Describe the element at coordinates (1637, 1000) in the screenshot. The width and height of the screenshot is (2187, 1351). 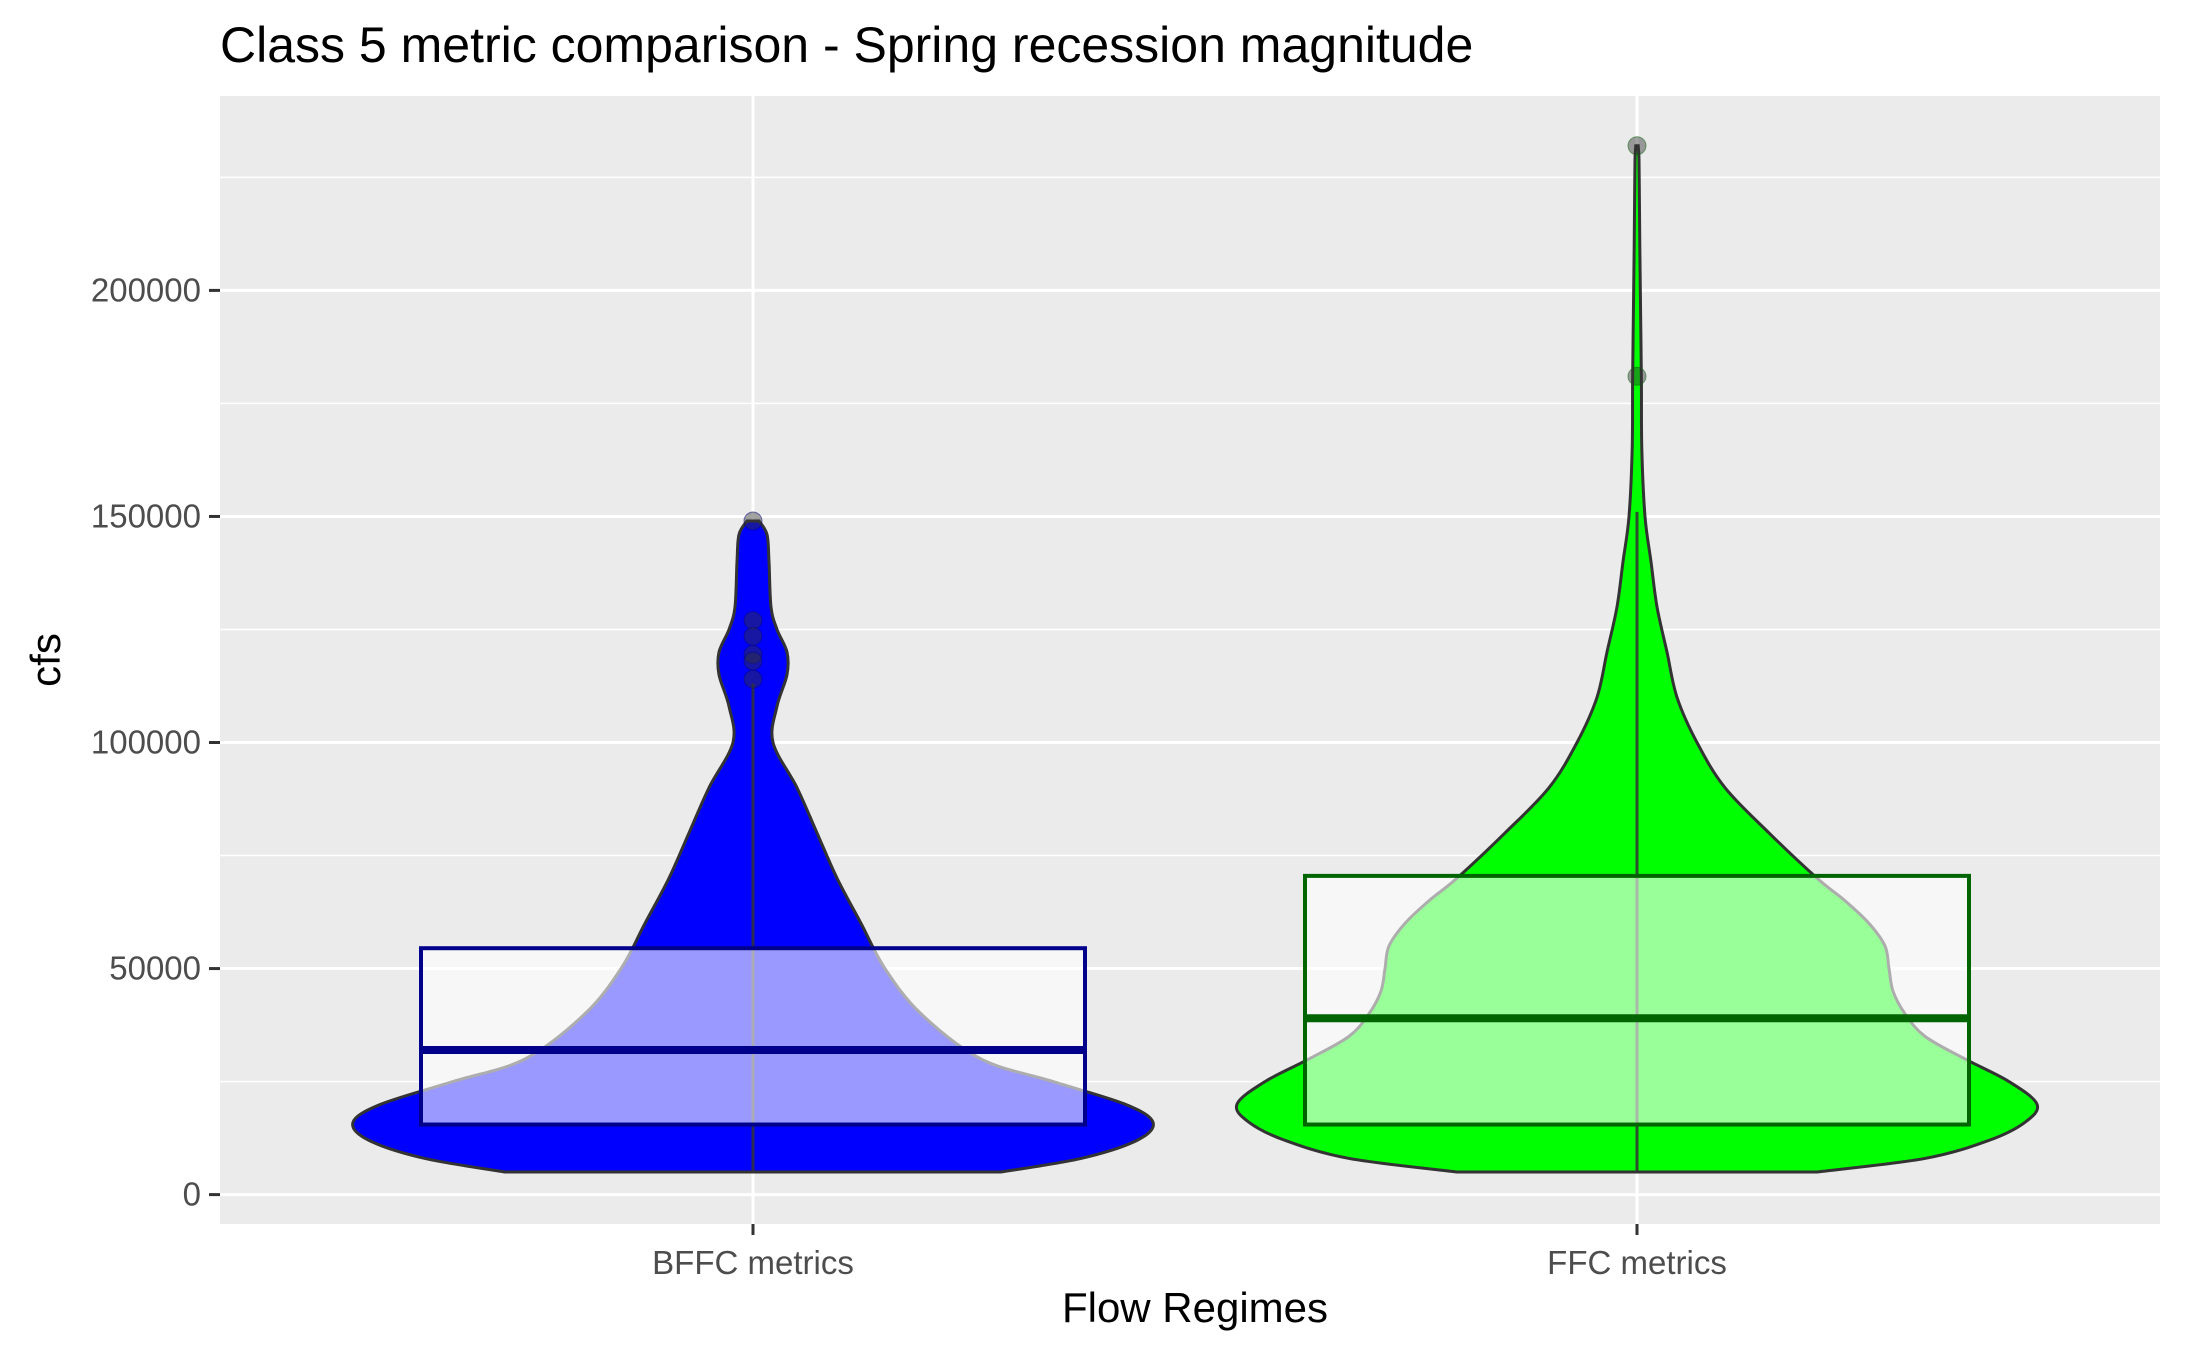
I see `box-ffc-metrics` at that location.